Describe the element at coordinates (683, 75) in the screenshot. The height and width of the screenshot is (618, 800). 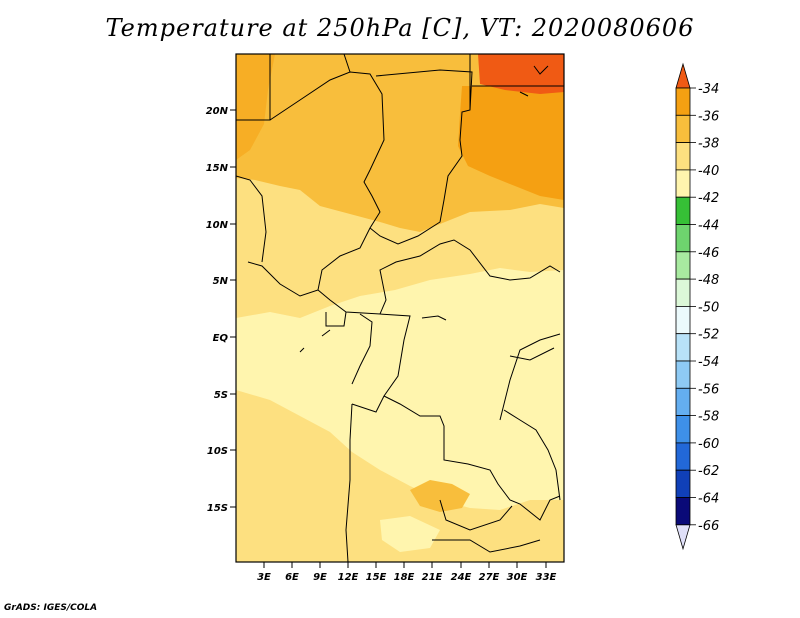
I see `colorbar-top-arrow` at that location.